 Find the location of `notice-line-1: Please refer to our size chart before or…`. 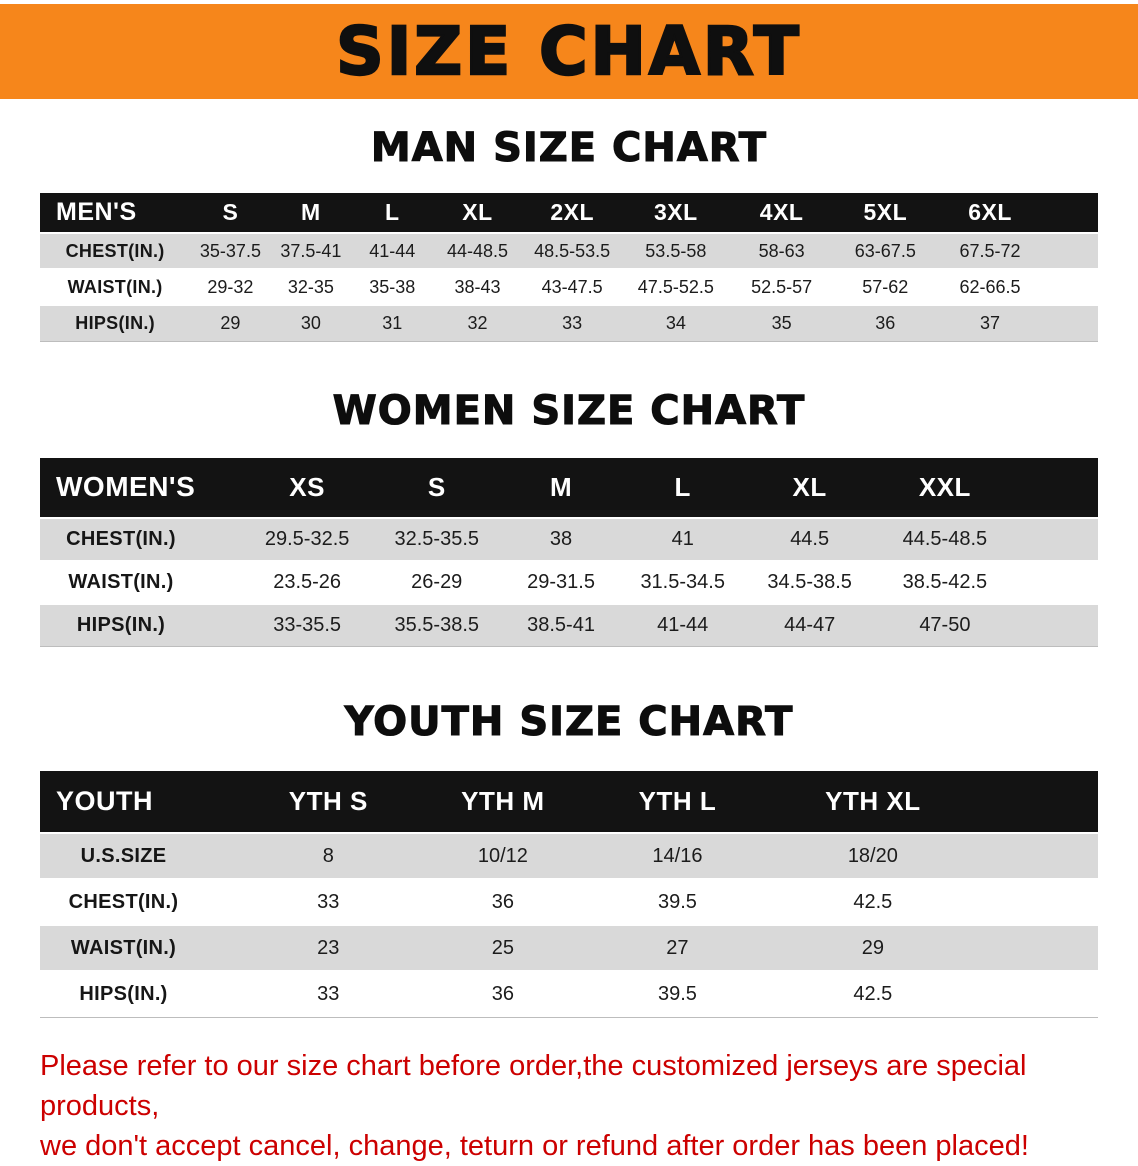

notice-line-1: Please refer to our size chart before or… is located at coordinates (533, 1085).